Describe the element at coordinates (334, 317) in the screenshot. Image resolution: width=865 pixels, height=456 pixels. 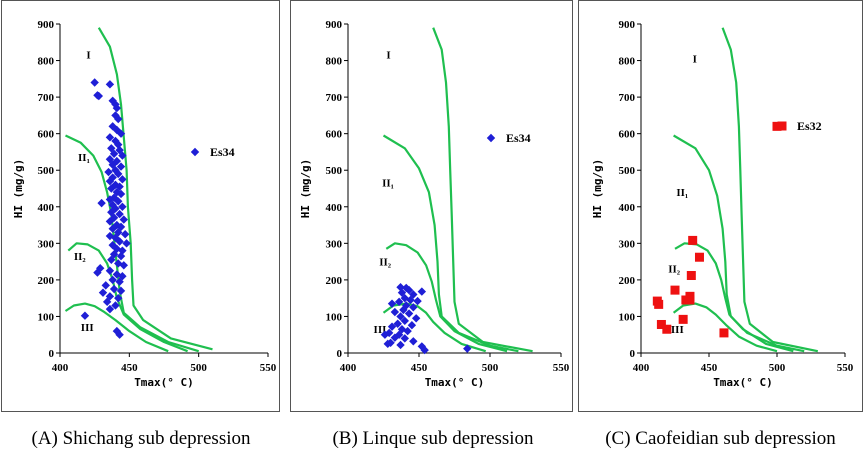
I see `y-tick-label: 100` at that location.